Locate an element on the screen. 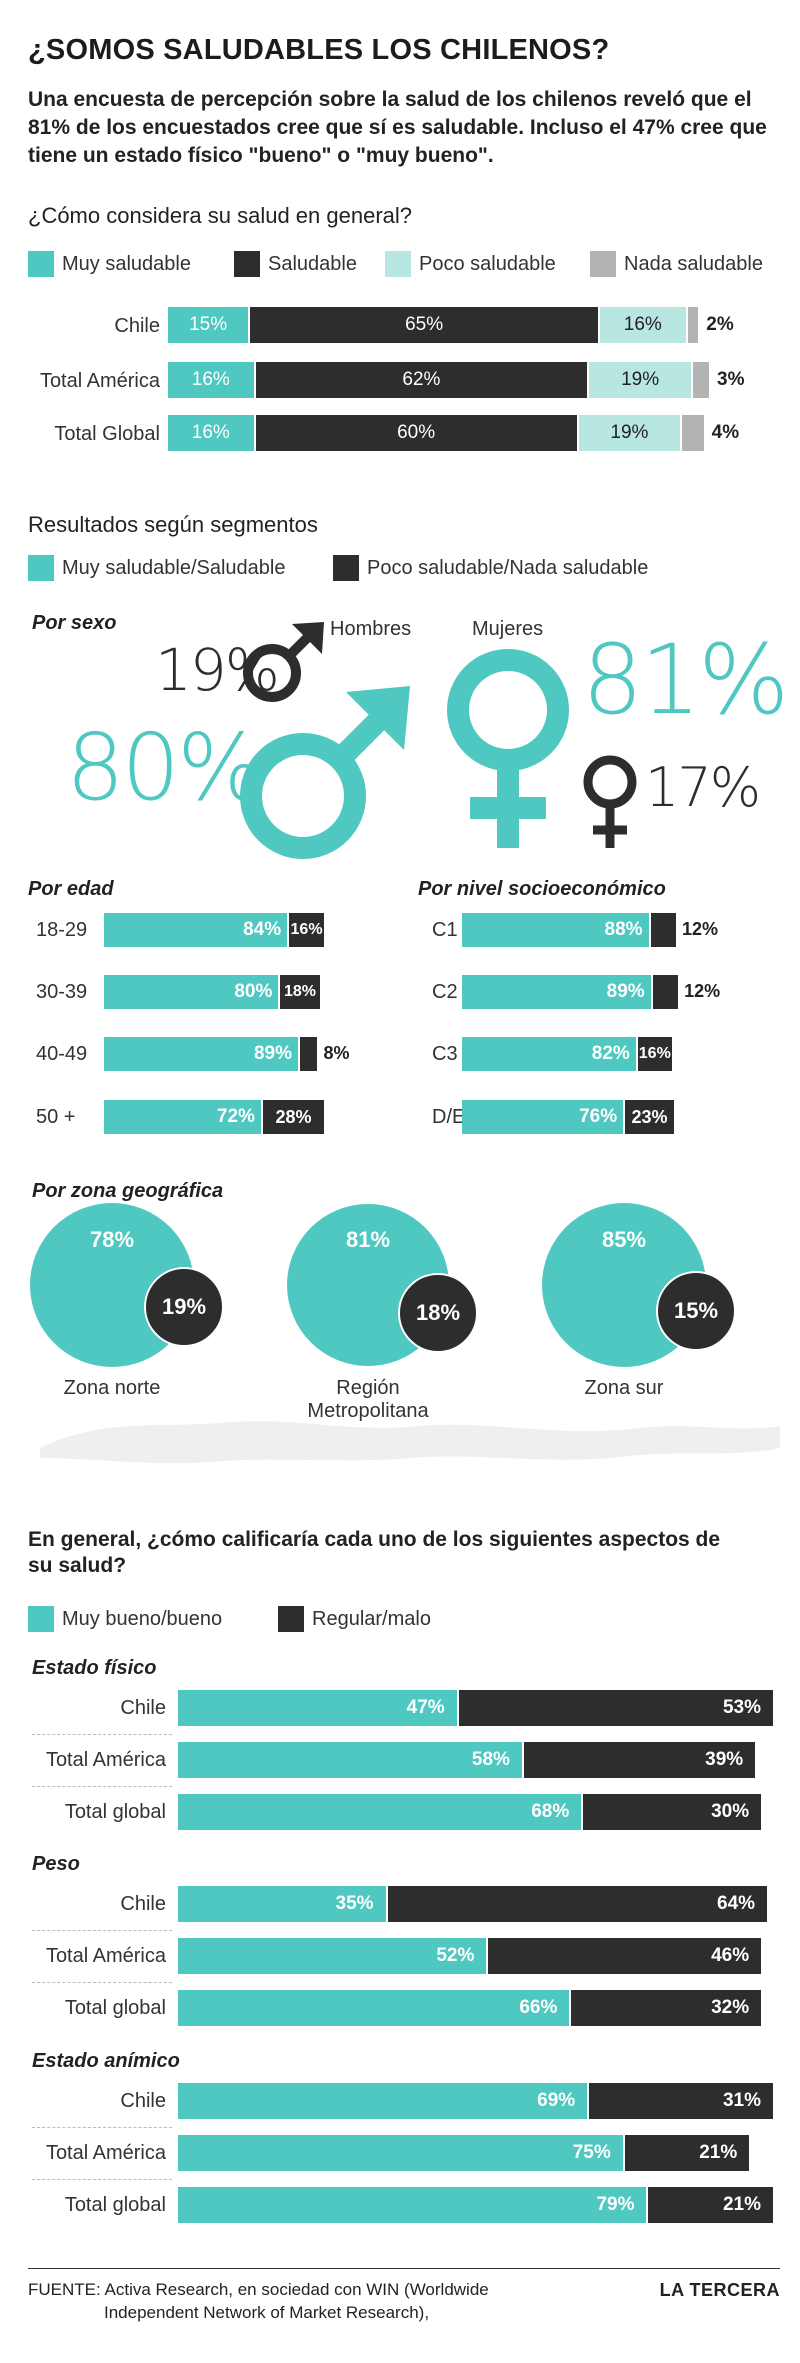  bar-segment-saludable: 60% is located at coordinates (416, 433).